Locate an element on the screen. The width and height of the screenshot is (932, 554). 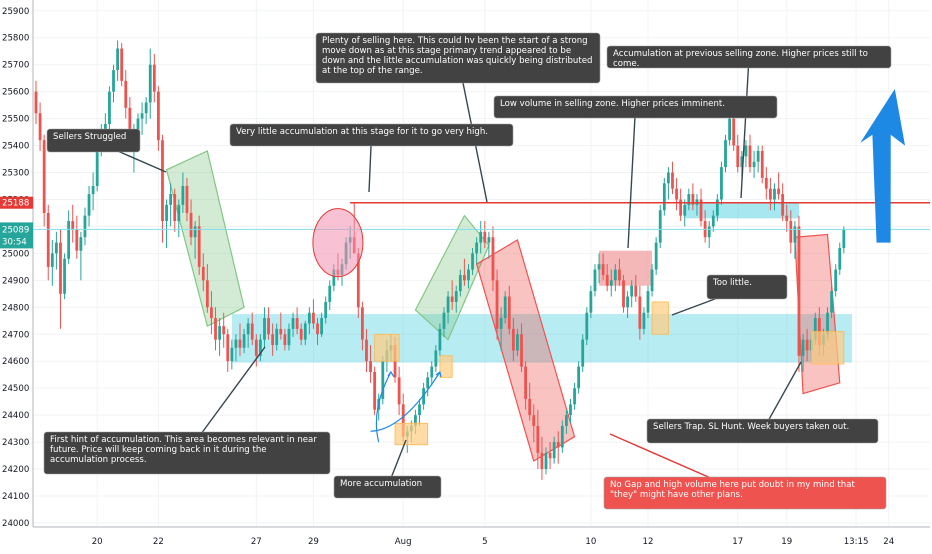
y-tick-label: 24900 is located at coordinates (15, 281).